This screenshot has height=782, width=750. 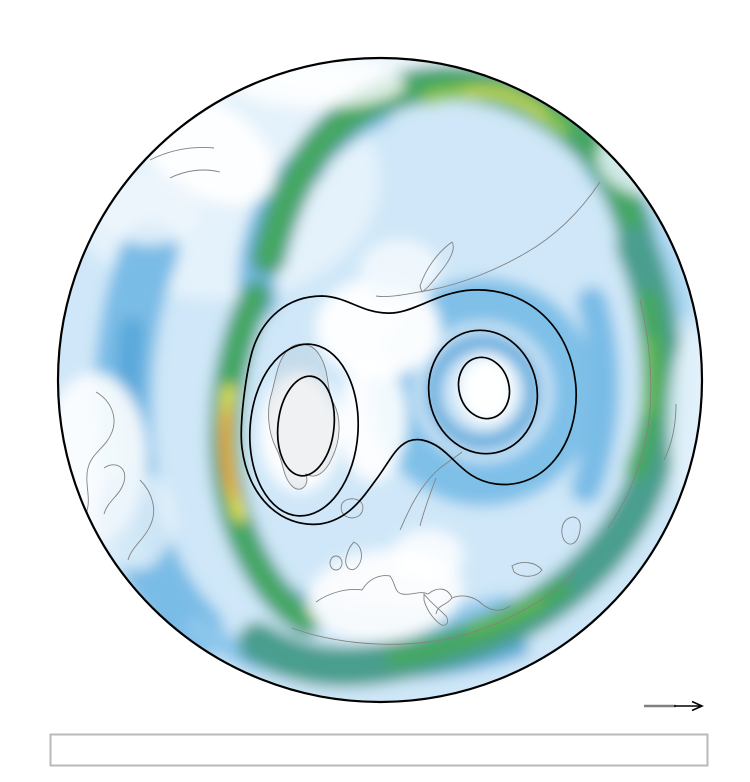 I want to click on colorbar-frame, so click(x=379, y=750).